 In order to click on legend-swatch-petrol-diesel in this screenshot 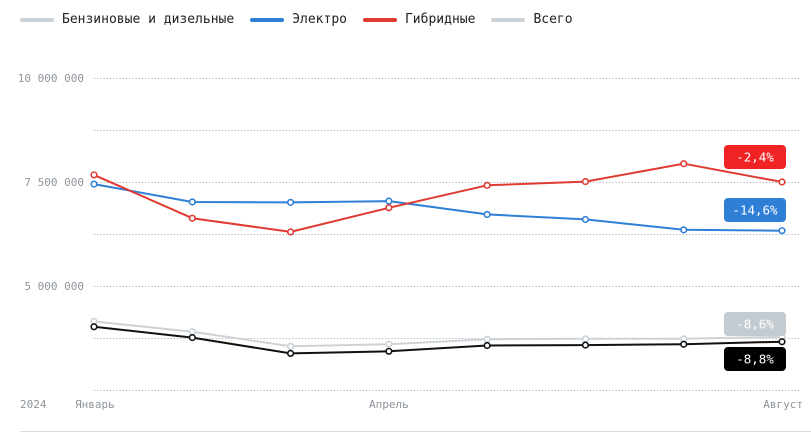, I will do `click(37, 19)`.